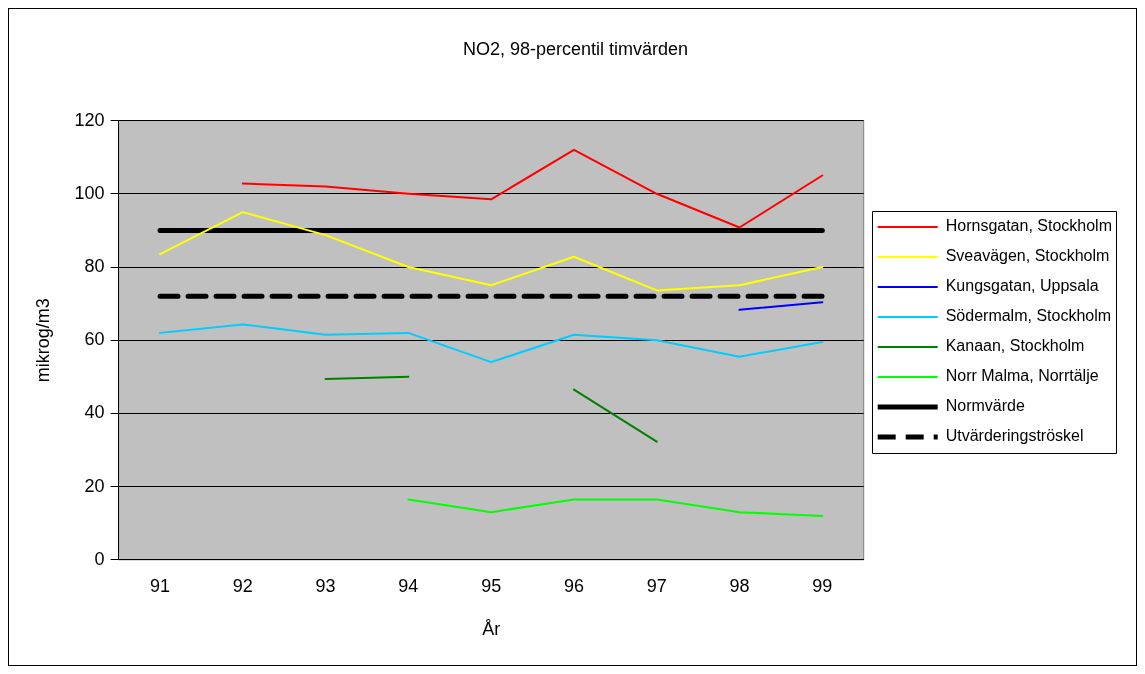  What do you see at coordinates (94, 485) in the screenshot?
I see `y-tick-label: 20` at bounding box center [94, 485].